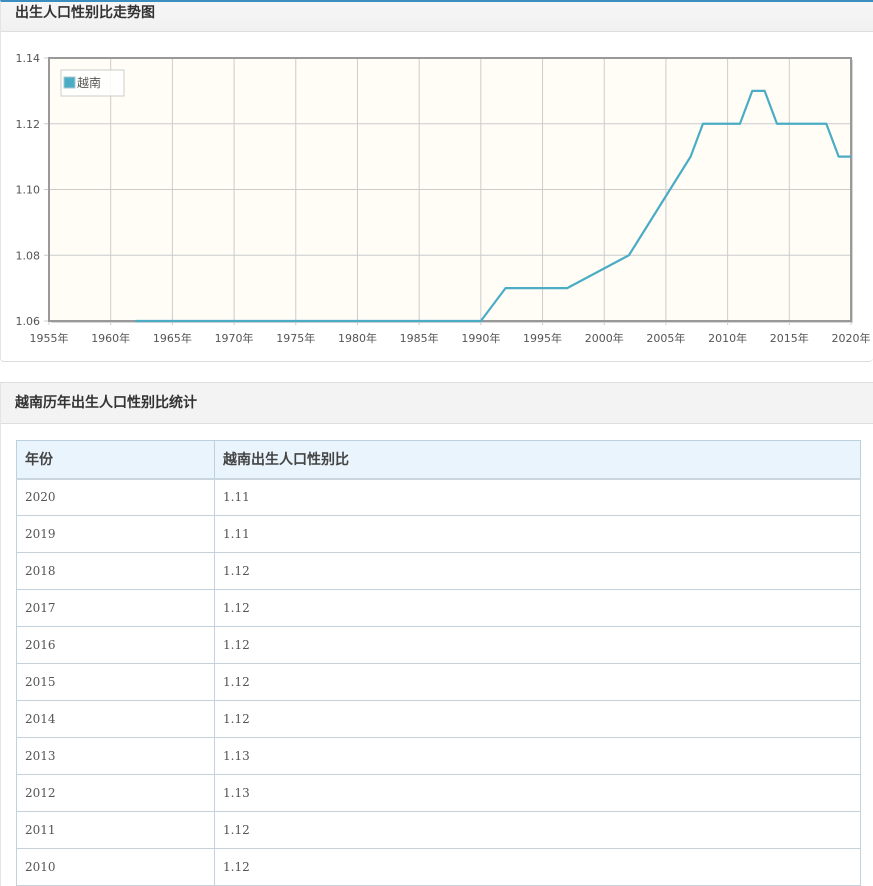  Describe the element at coordinates (89, 82) in the screenshot. I see `legend-label: 越南` at that location.